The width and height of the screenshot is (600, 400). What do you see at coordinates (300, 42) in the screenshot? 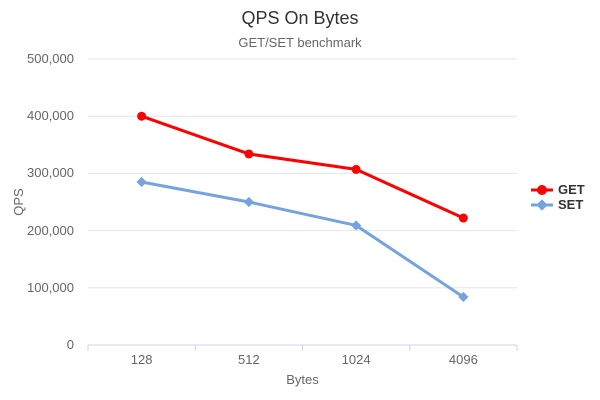
I see `chart-subtitle: GET/SET benchmark` at bounding box center [300, 42].